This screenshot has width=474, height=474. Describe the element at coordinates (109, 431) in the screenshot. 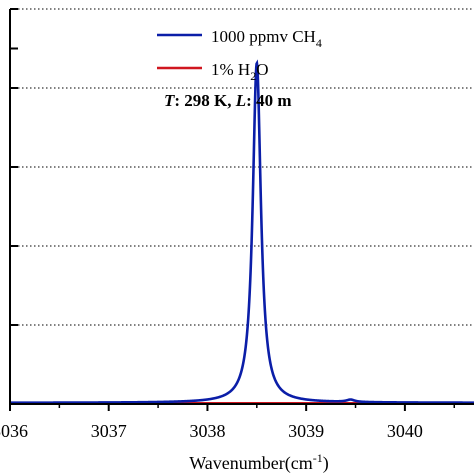

I see `x-tick-label-1: 3037` at that location.